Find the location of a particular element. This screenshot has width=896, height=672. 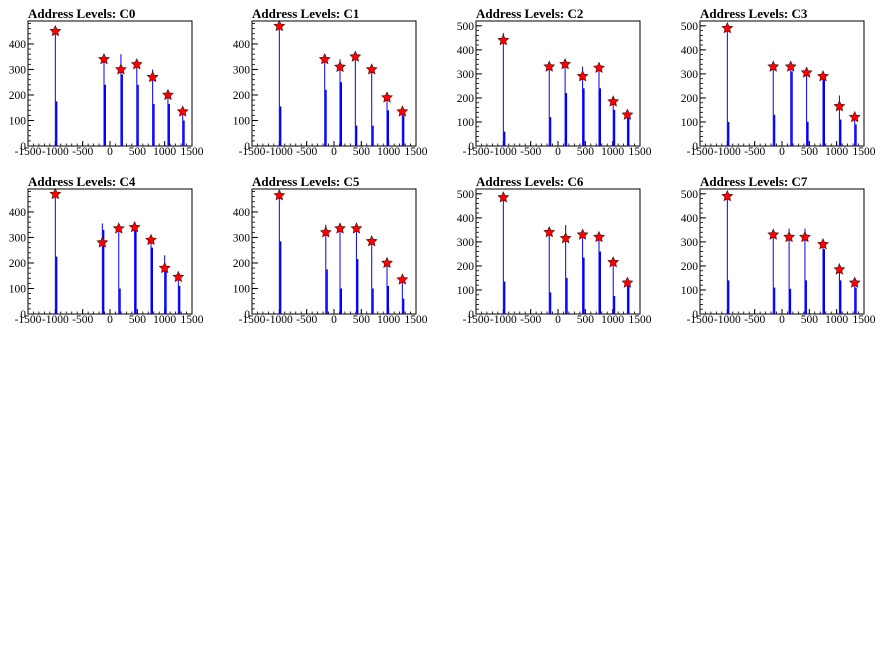

histogram-plot: -1500 -1000 -500 0 500 1000 1500 0 100 200 300 400 is located at coordinates (330, 257).